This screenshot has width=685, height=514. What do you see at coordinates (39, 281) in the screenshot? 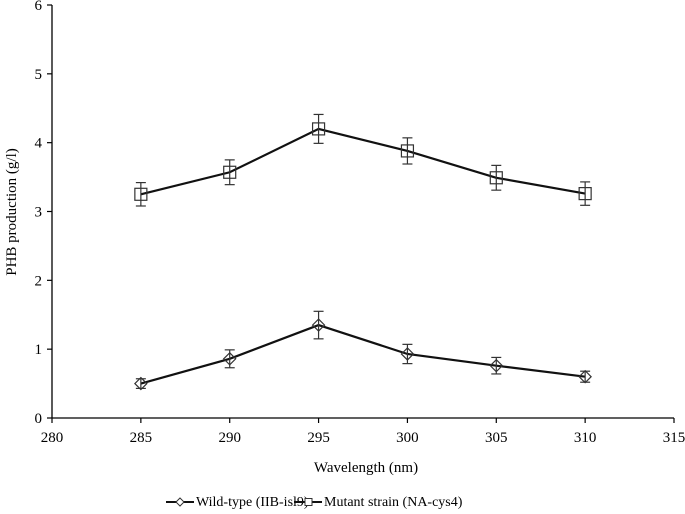
I see `y-tick-label: 2` at bounding box center [39, 281].